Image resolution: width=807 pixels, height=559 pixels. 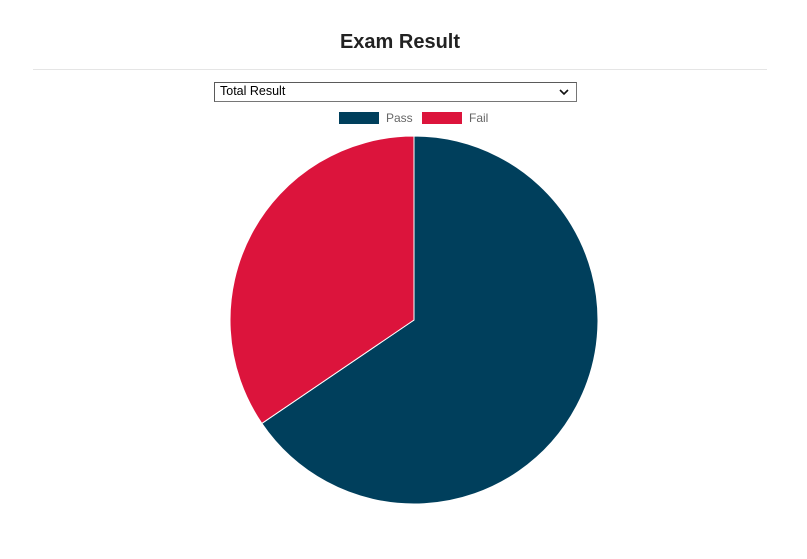 I want to click on legend-swatch-fail, so click(x=442, y=118).